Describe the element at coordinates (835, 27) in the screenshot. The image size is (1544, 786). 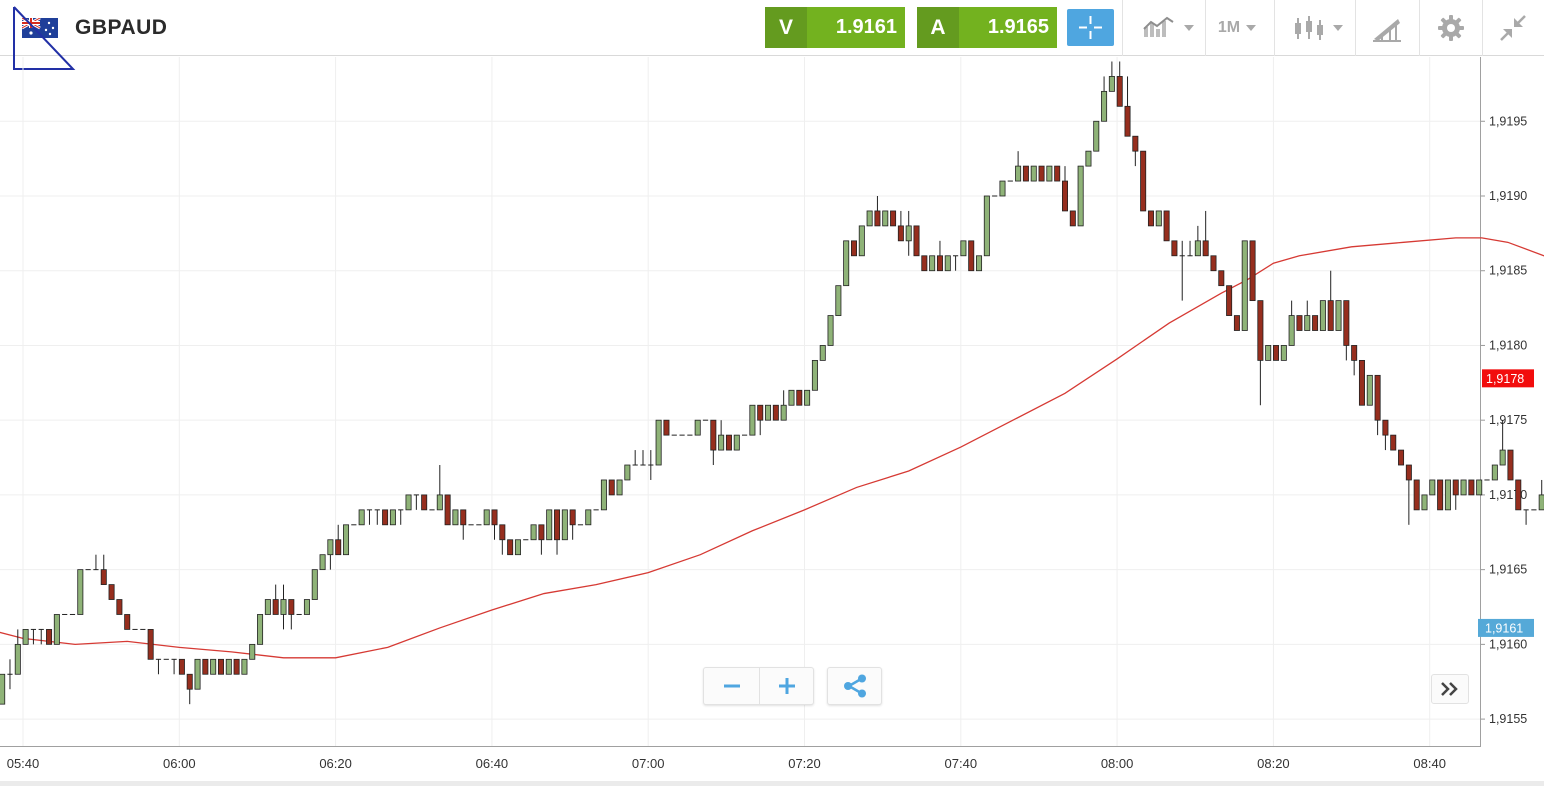
I see `sell-button: V 1.9161` at that location.